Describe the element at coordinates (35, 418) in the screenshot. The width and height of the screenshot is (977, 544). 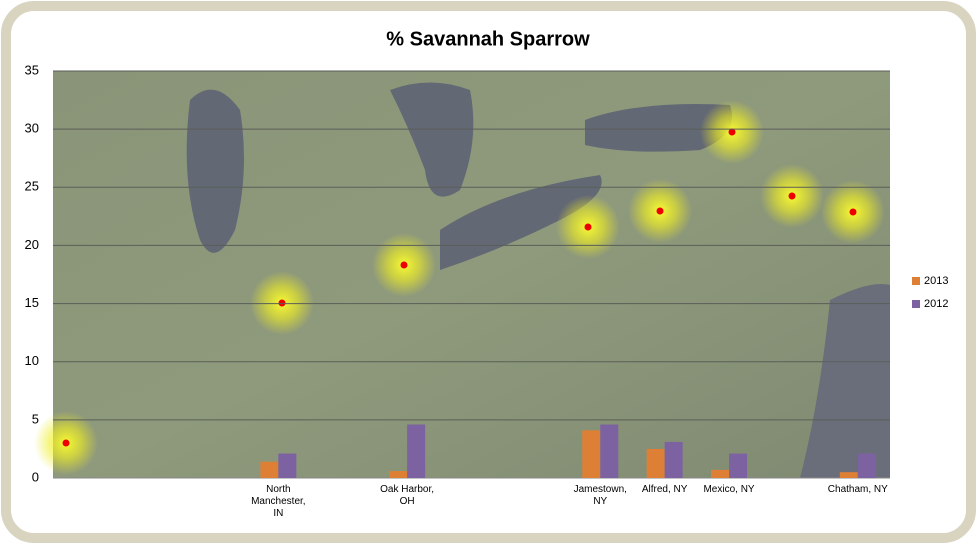
I see `y-tick-label: 5` at that location.